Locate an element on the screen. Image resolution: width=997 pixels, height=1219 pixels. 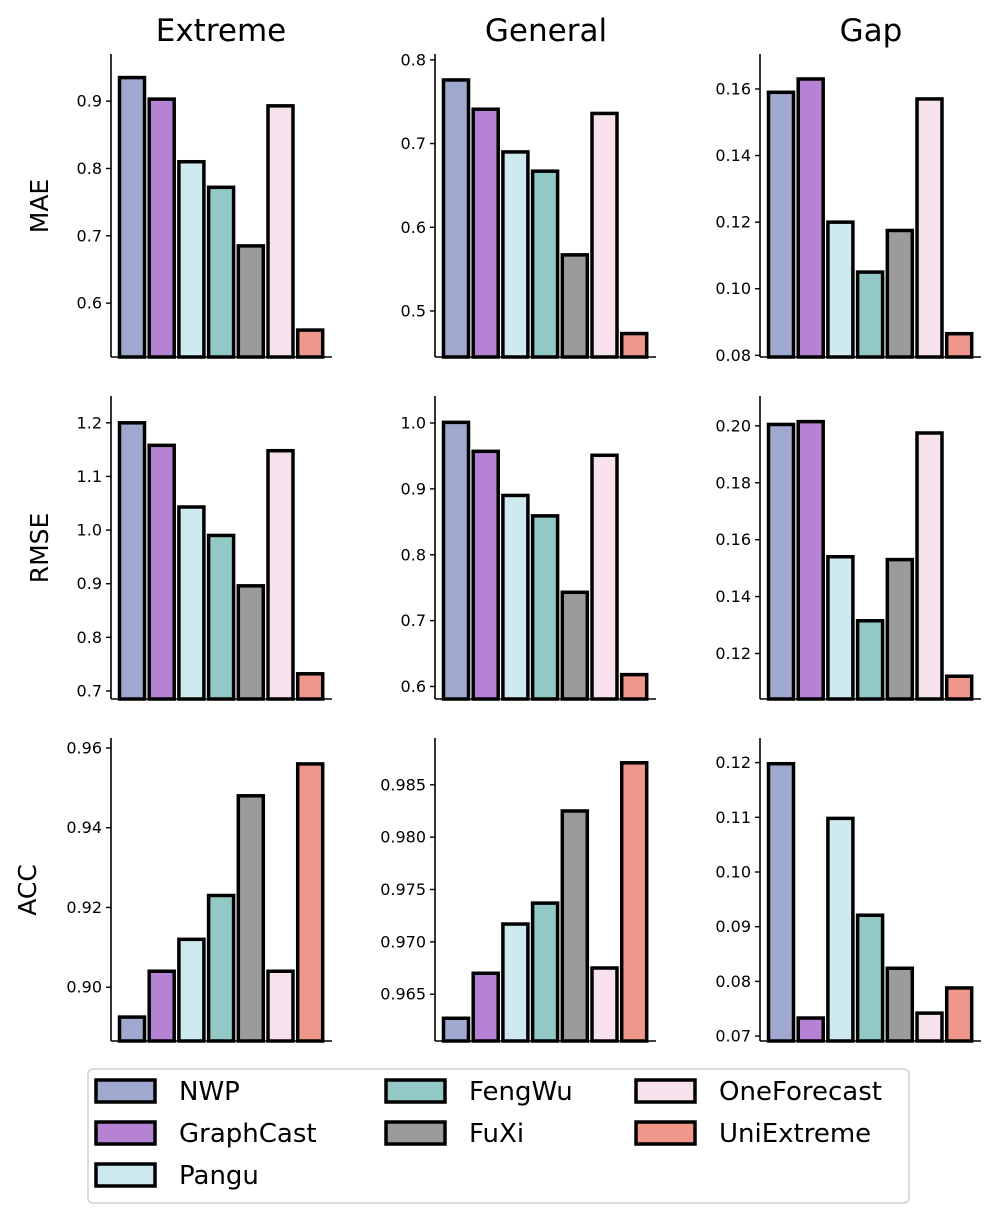
bar-rmse-extreme-uniextreme is located at coordinates (310, 686).